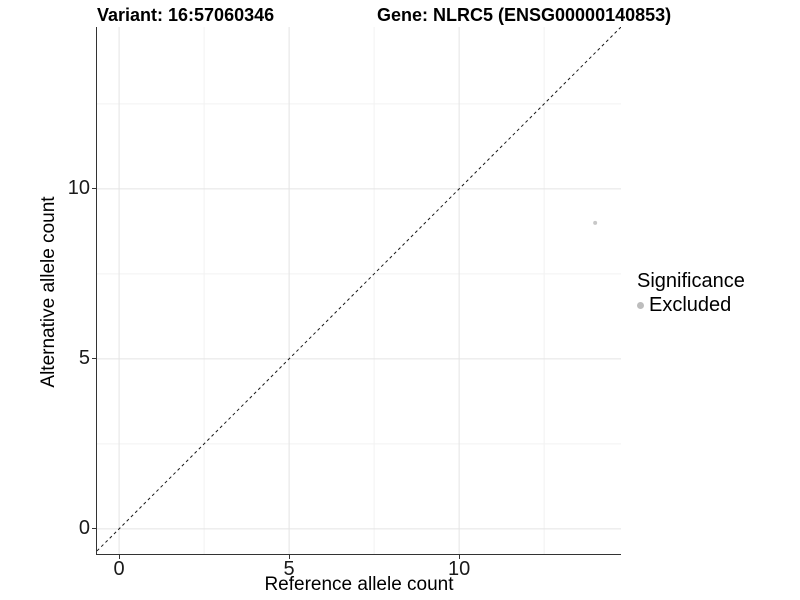 The width and height of the screenshot is (800, 600). I want to click on x-tick-label: 0, so click(119, 569).